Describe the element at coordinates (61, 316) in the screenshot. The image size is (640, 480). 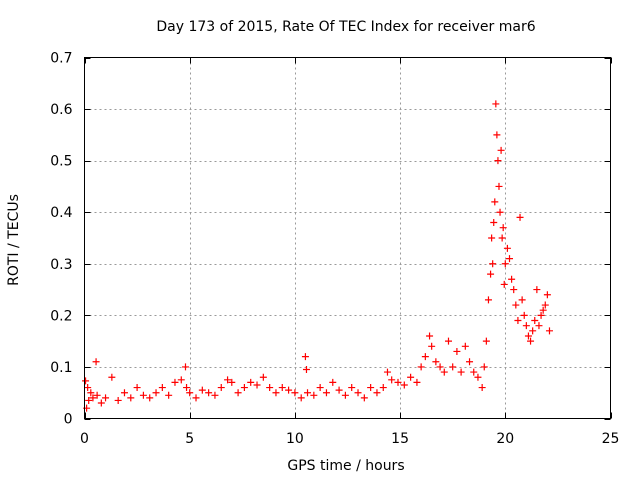
I see `y-tick-label: 0.2` at that location.